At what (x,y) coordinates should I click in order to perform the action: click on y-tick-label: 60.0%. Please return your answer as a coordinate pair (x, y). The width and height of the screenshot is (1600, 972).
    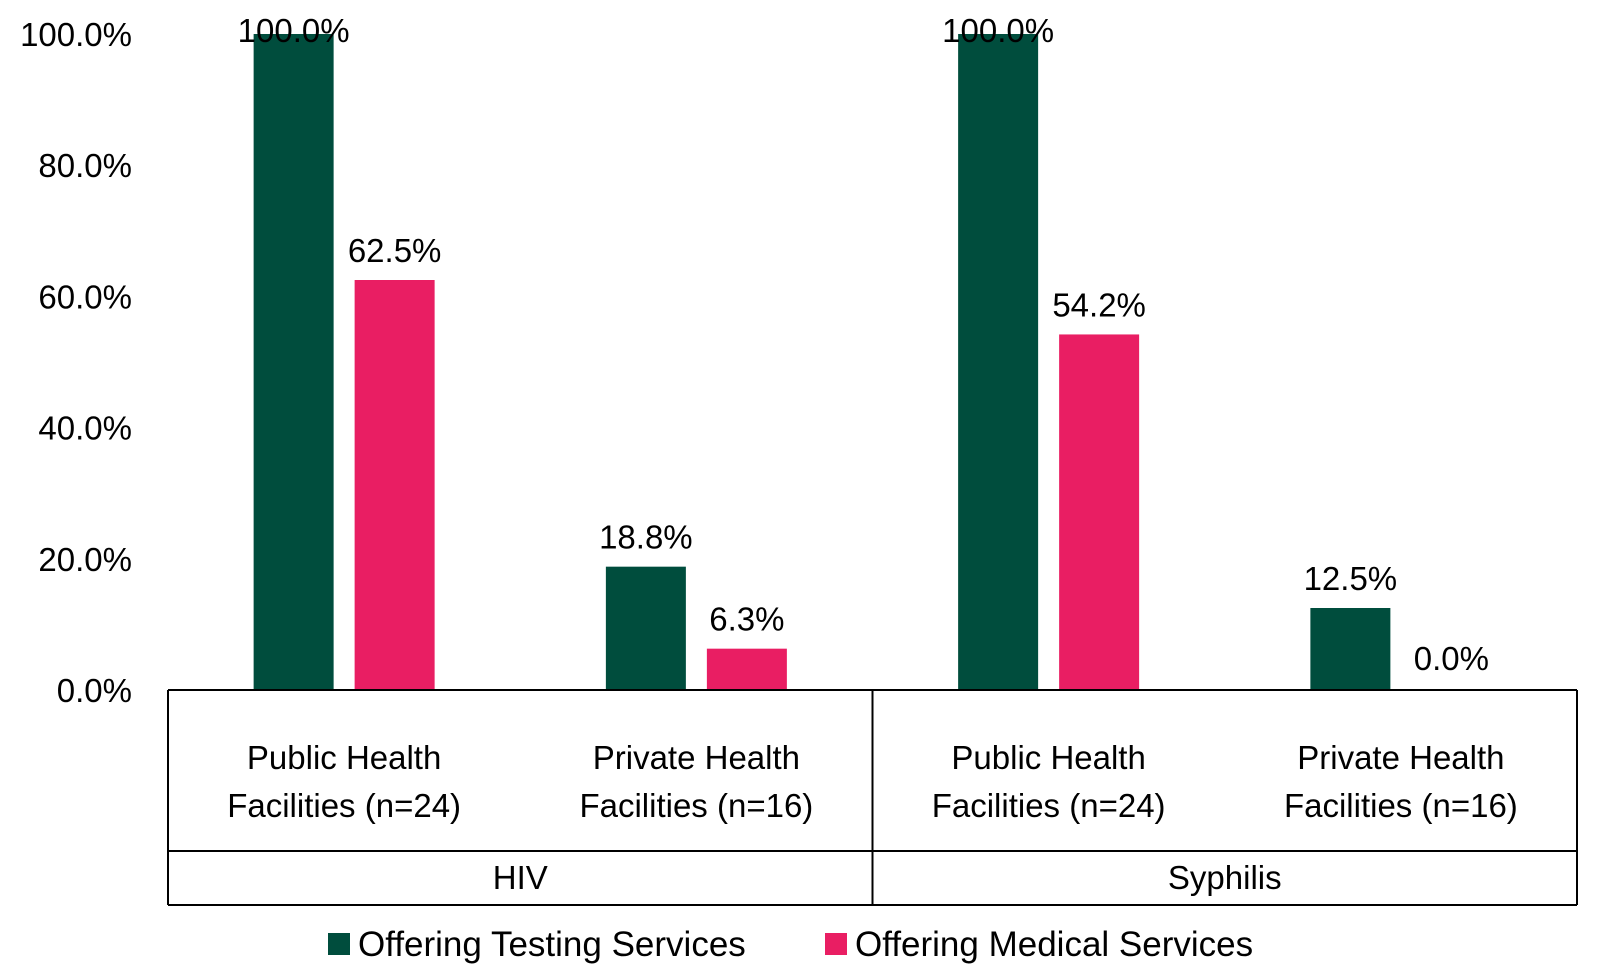
    Looking at the image, I should click on (85, 296).